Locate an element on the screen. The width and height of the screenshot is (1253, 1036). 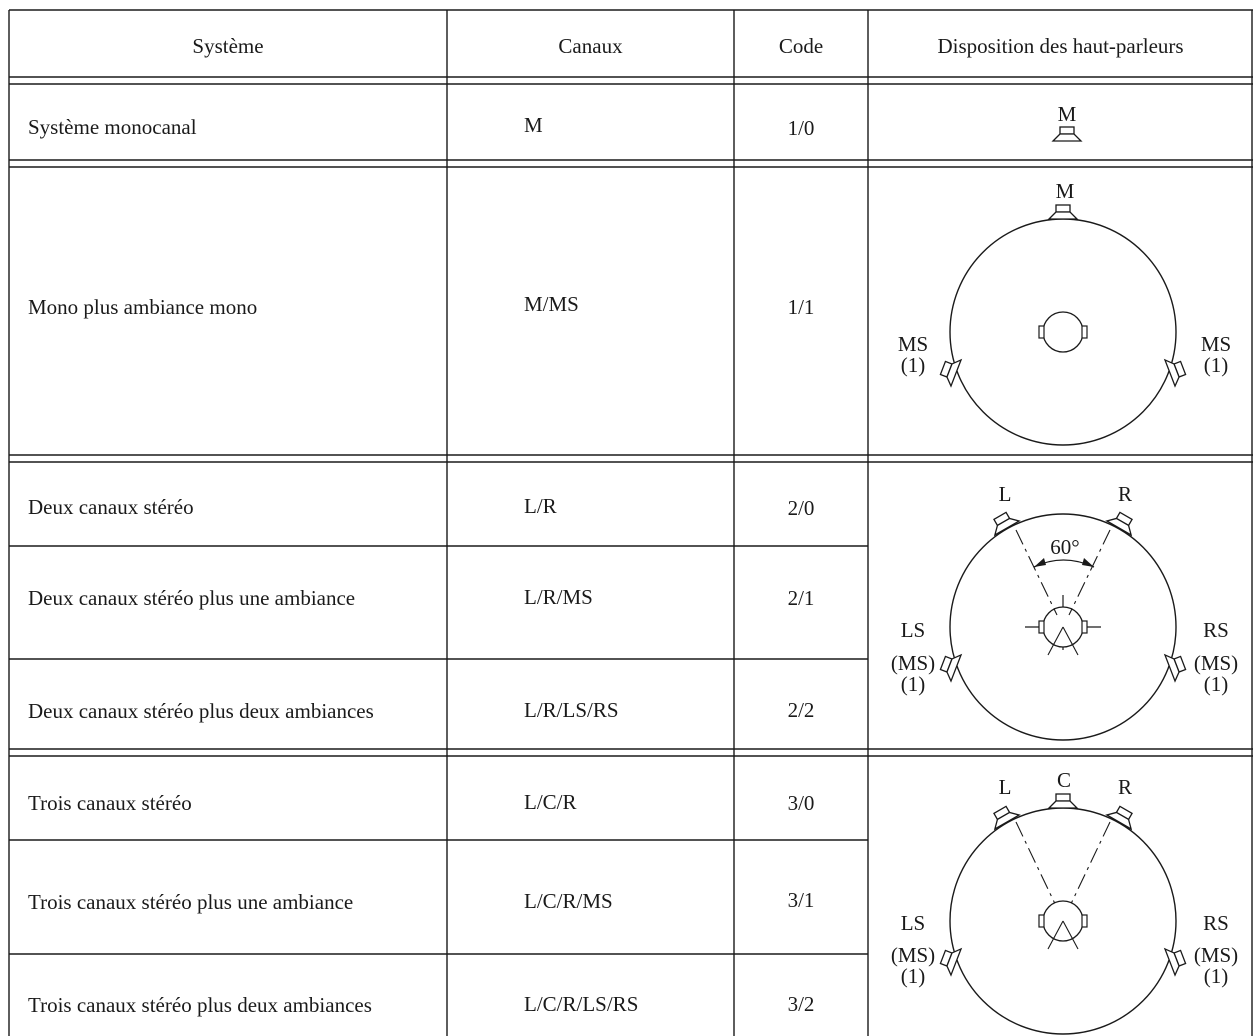
diagram-two-channel-label-l: L is located at coordinates (1005, 494).